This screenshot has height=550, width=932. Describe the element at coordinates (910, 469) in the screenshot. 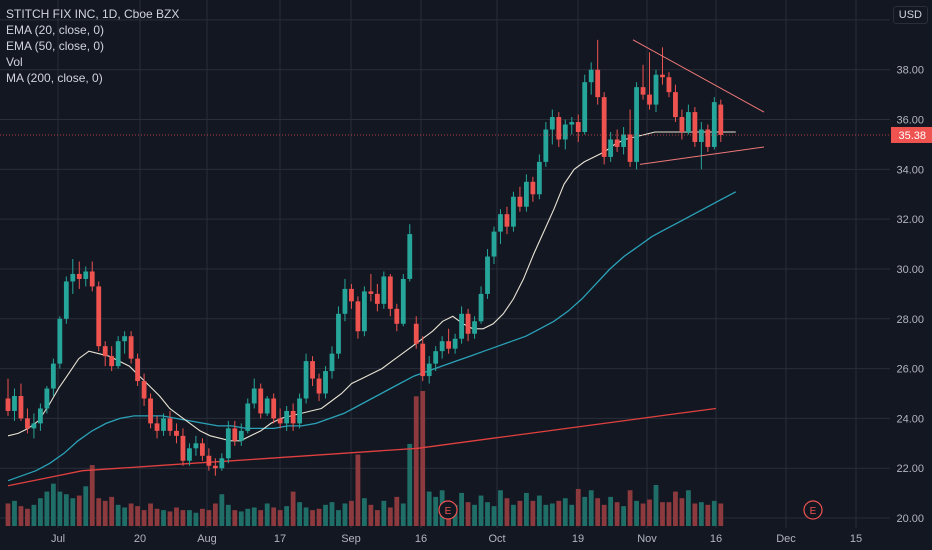

I see `y-tick-label: 22.00` at that location.